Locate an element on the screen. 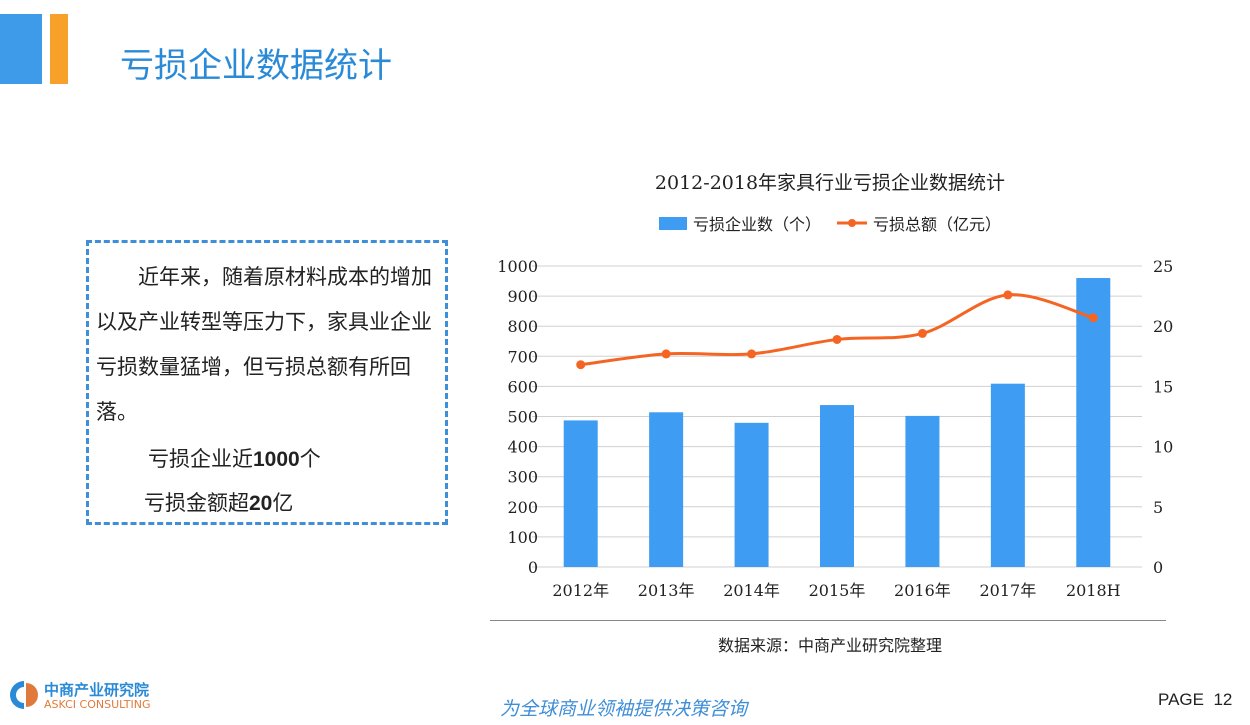 The height and width of the screenshot is (725, 1250). x-tick-label: 2017年 is located at coordinates (1007, 590).